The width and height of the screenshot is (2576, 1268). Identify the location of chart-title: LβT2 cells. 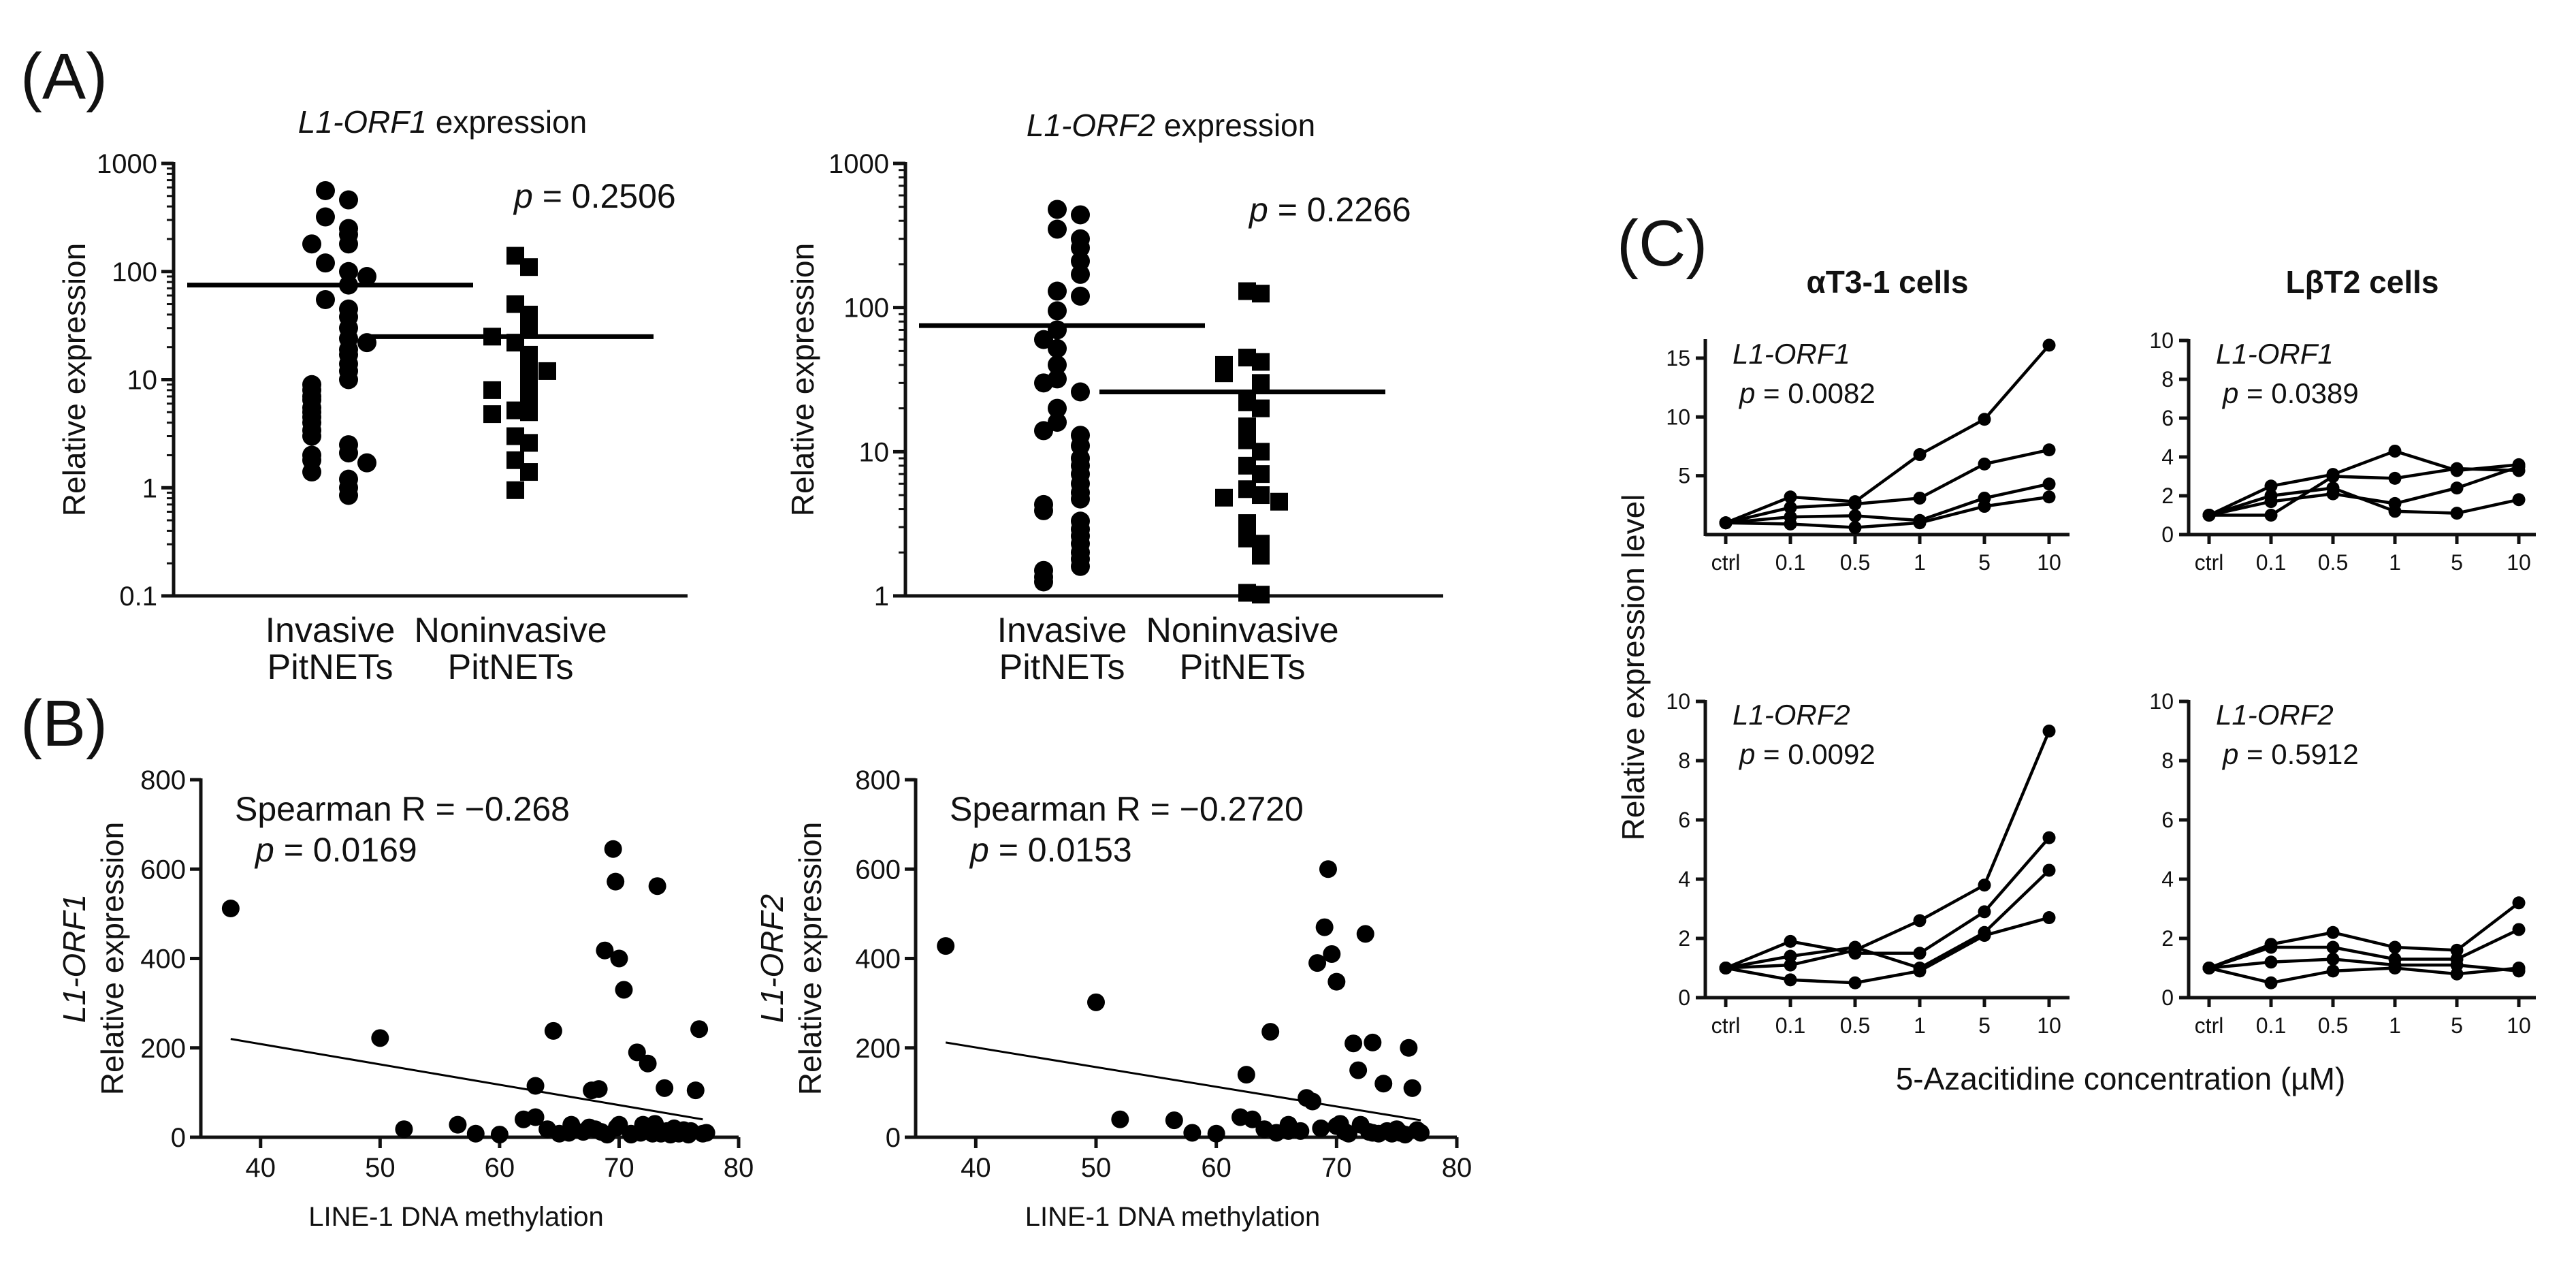
(2363, 282).